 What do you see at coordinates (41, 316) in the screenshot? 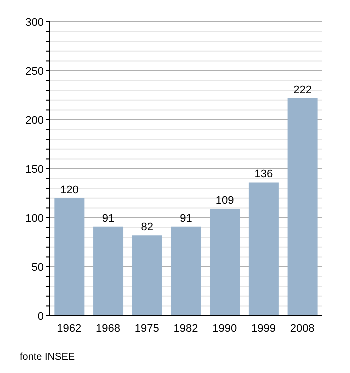
I see `y-tick-label: 0` at bounding box center [41, 316].